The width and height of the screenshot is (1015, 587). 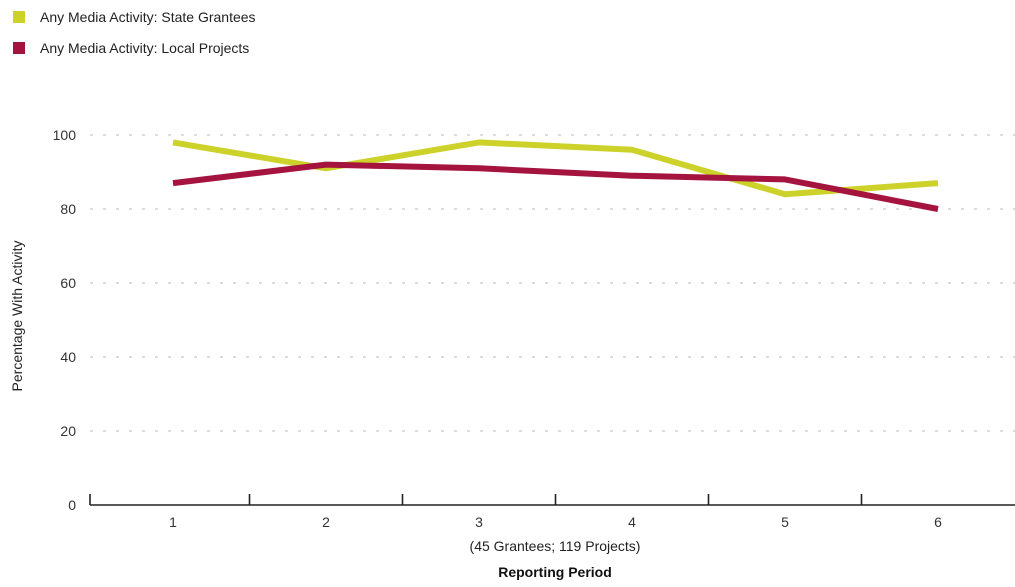 What do you see at coordinates (632, 522) in the screenshot?
I see `x-tick-label-4: 4` at bounding box center [632, 522].